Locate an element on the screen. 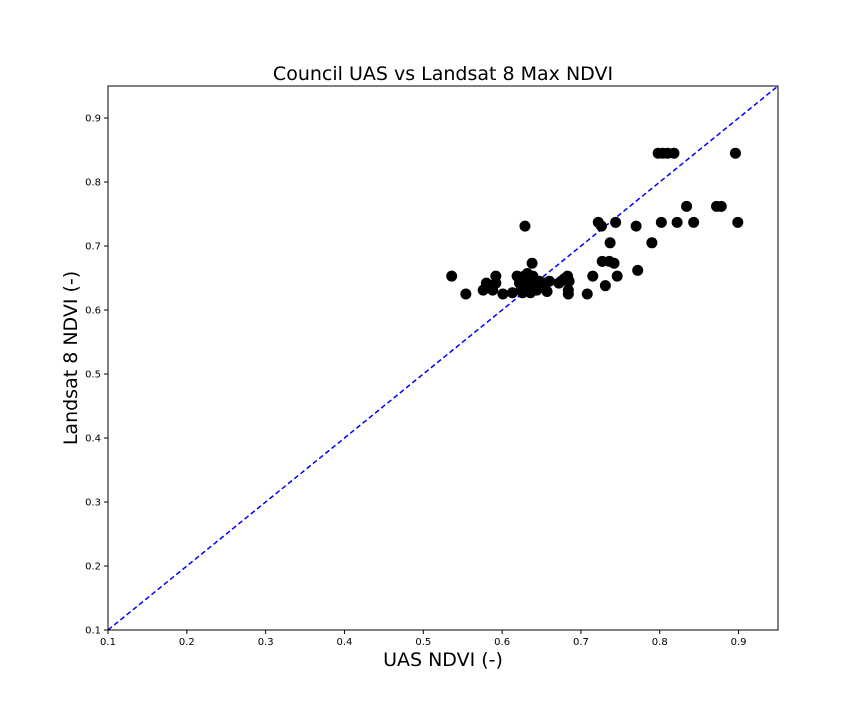 The height and width of the screenshot is (720, 864). x-tick-label: 0.3 is located at coordinates (266, 642).